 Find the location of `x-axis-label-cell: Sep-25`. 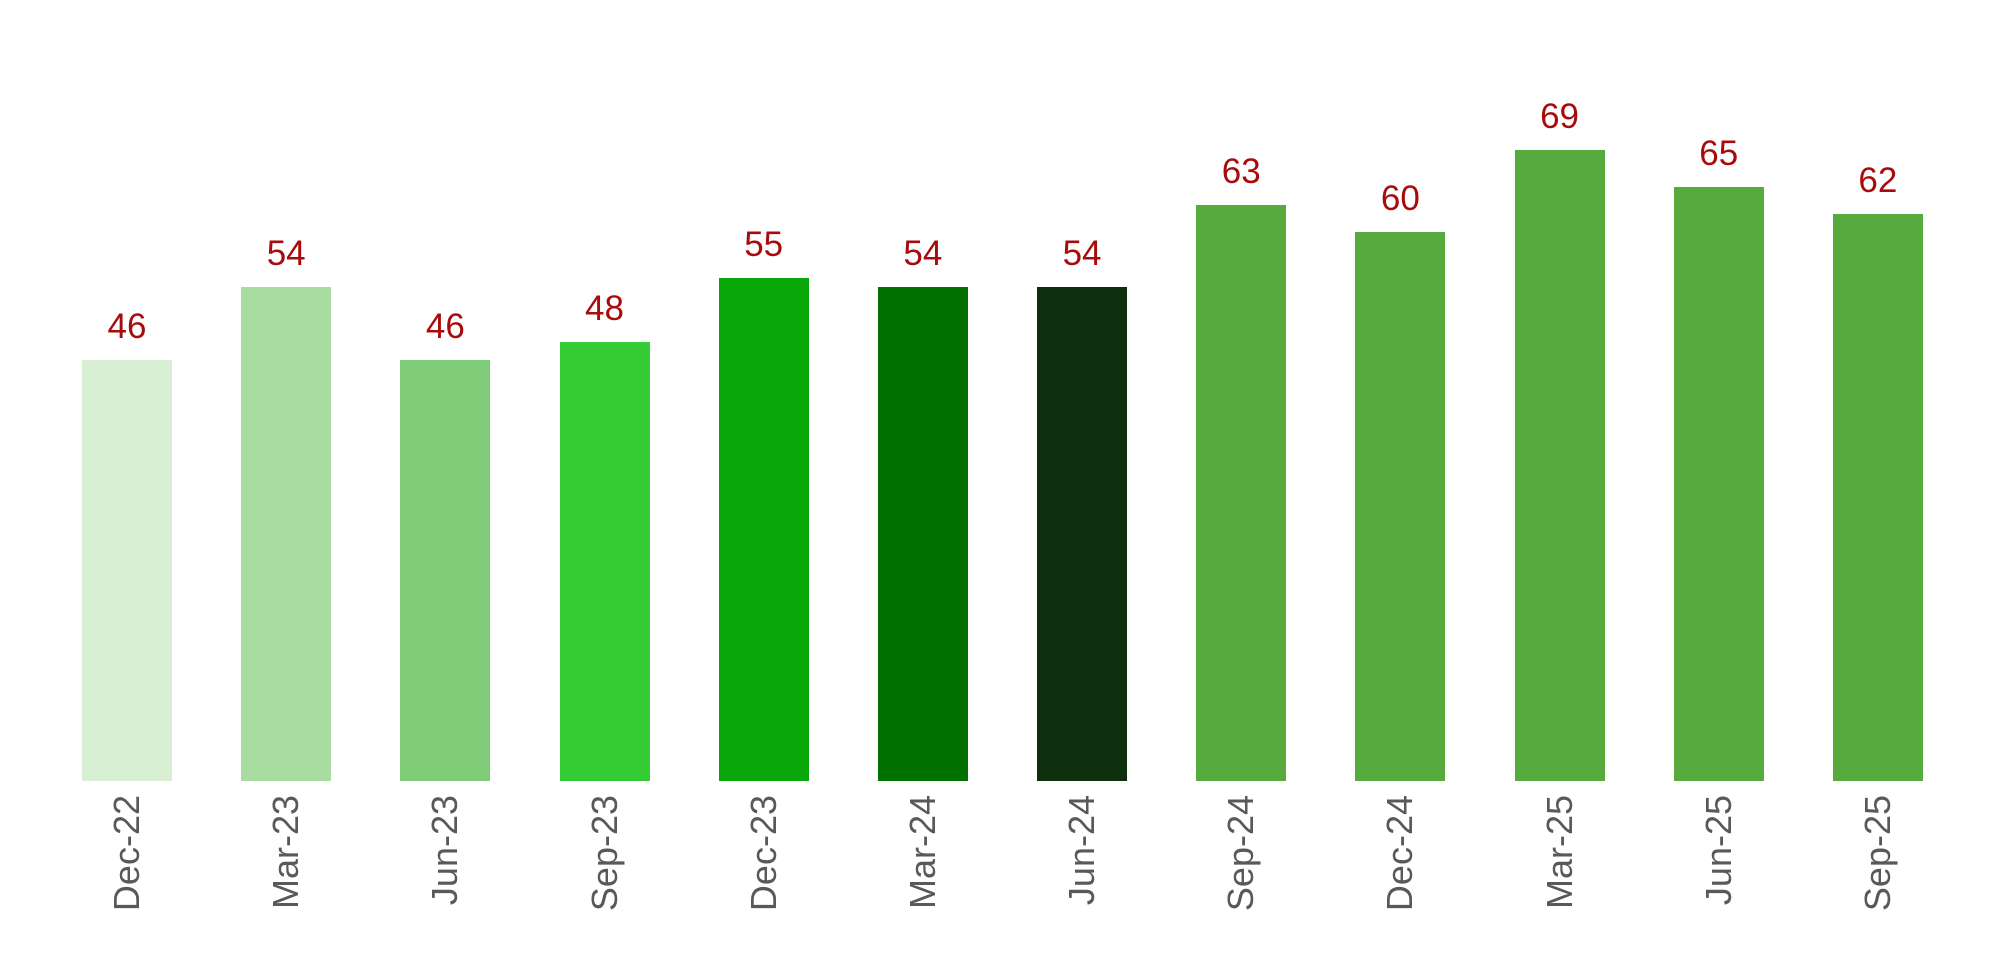

x-axis-label-cell: Sep-25 is located at coordinates (1878, 878).